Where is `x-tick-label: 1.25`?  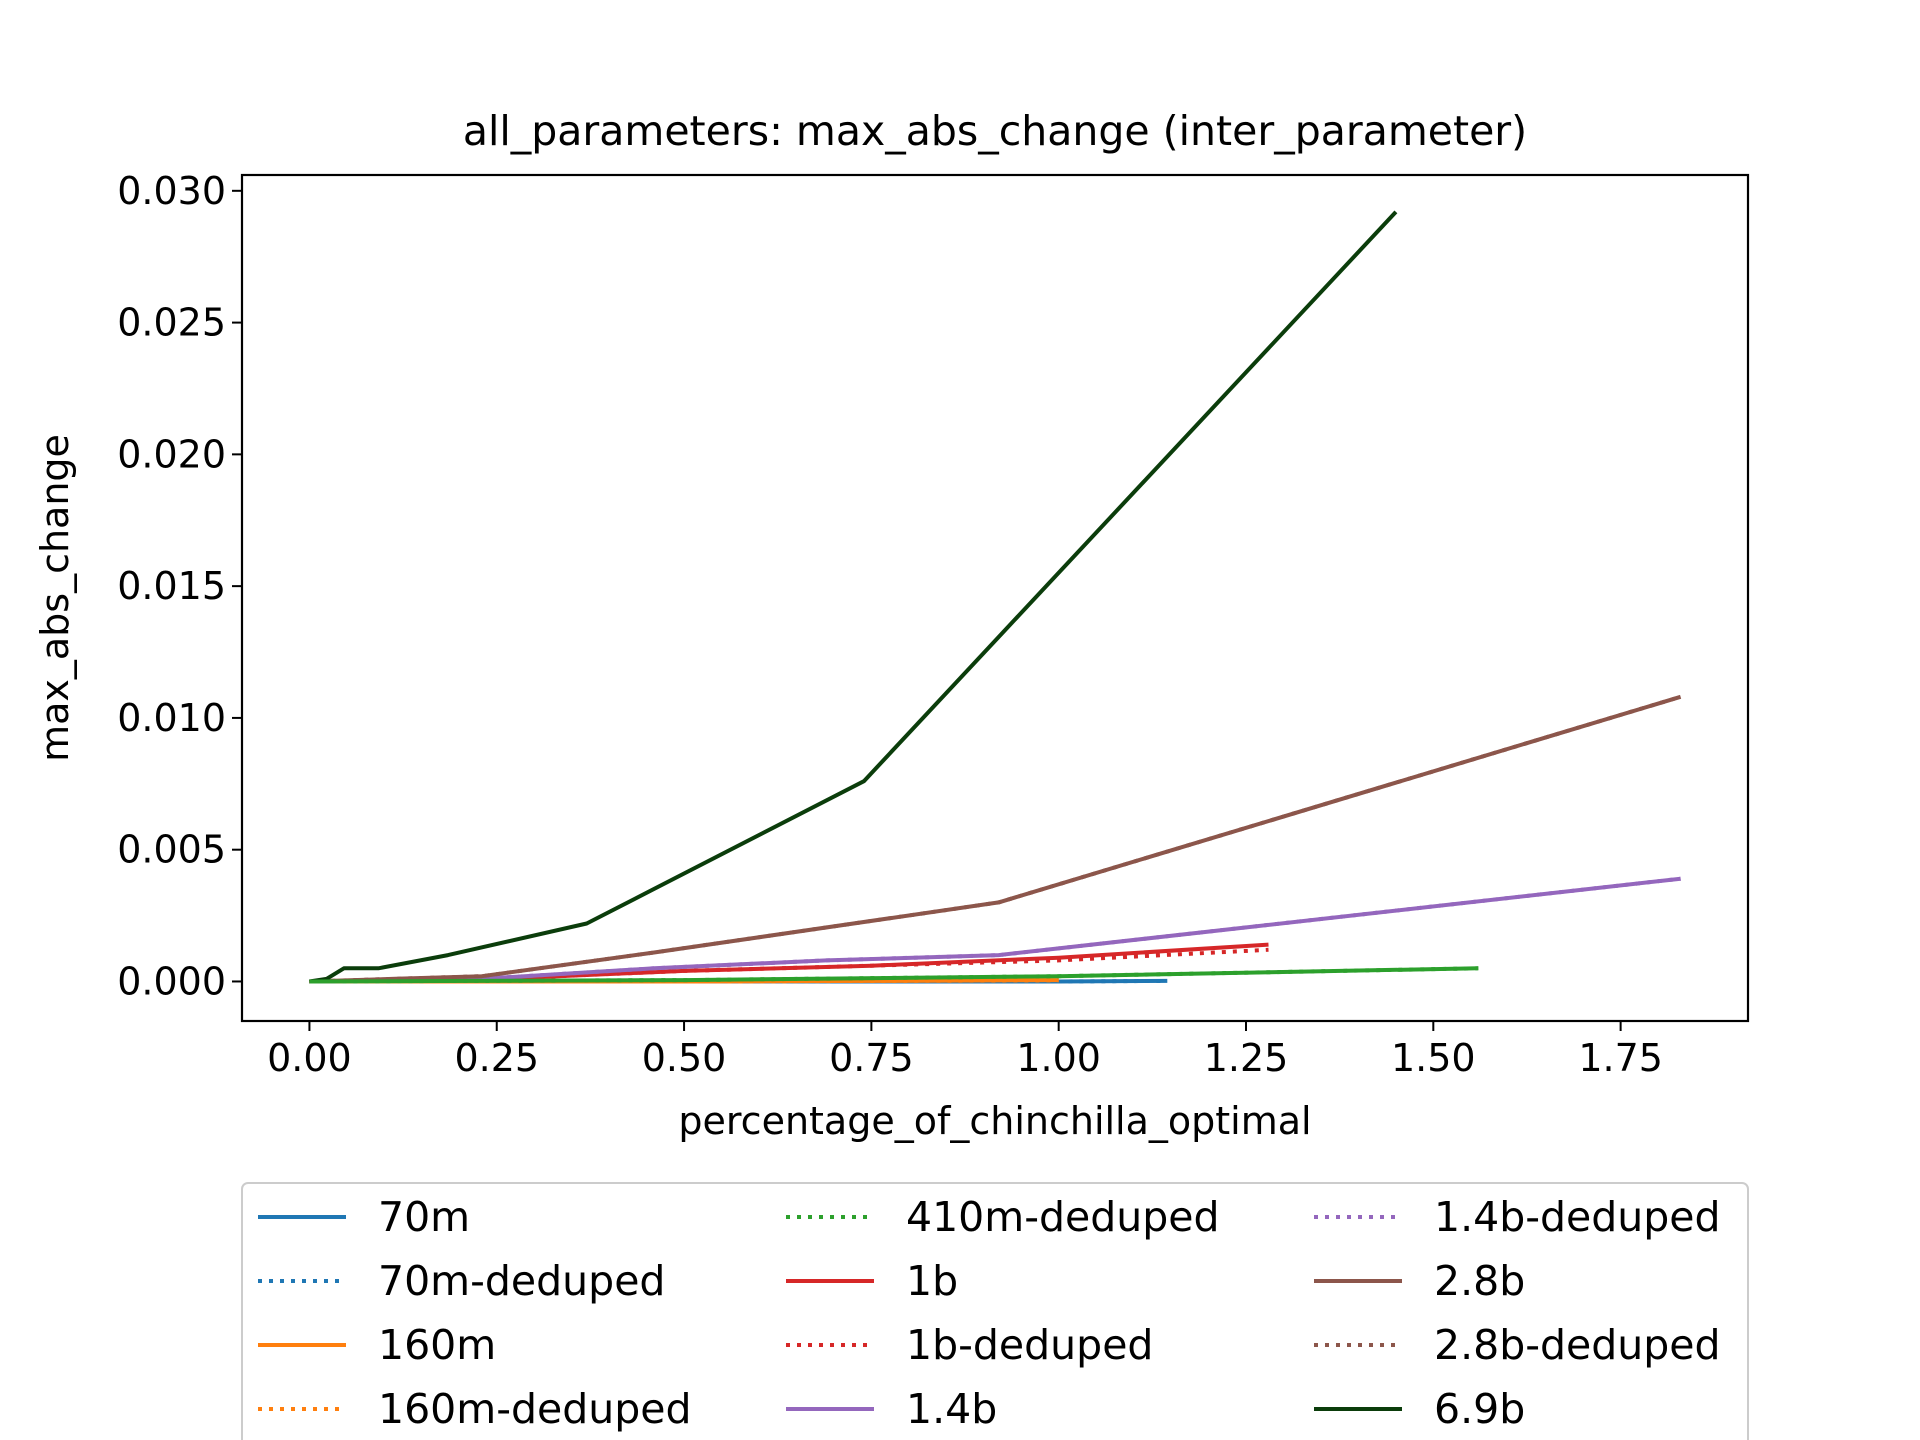 x-tick-label: 1.25 is located at coordinates (1246, 1058).